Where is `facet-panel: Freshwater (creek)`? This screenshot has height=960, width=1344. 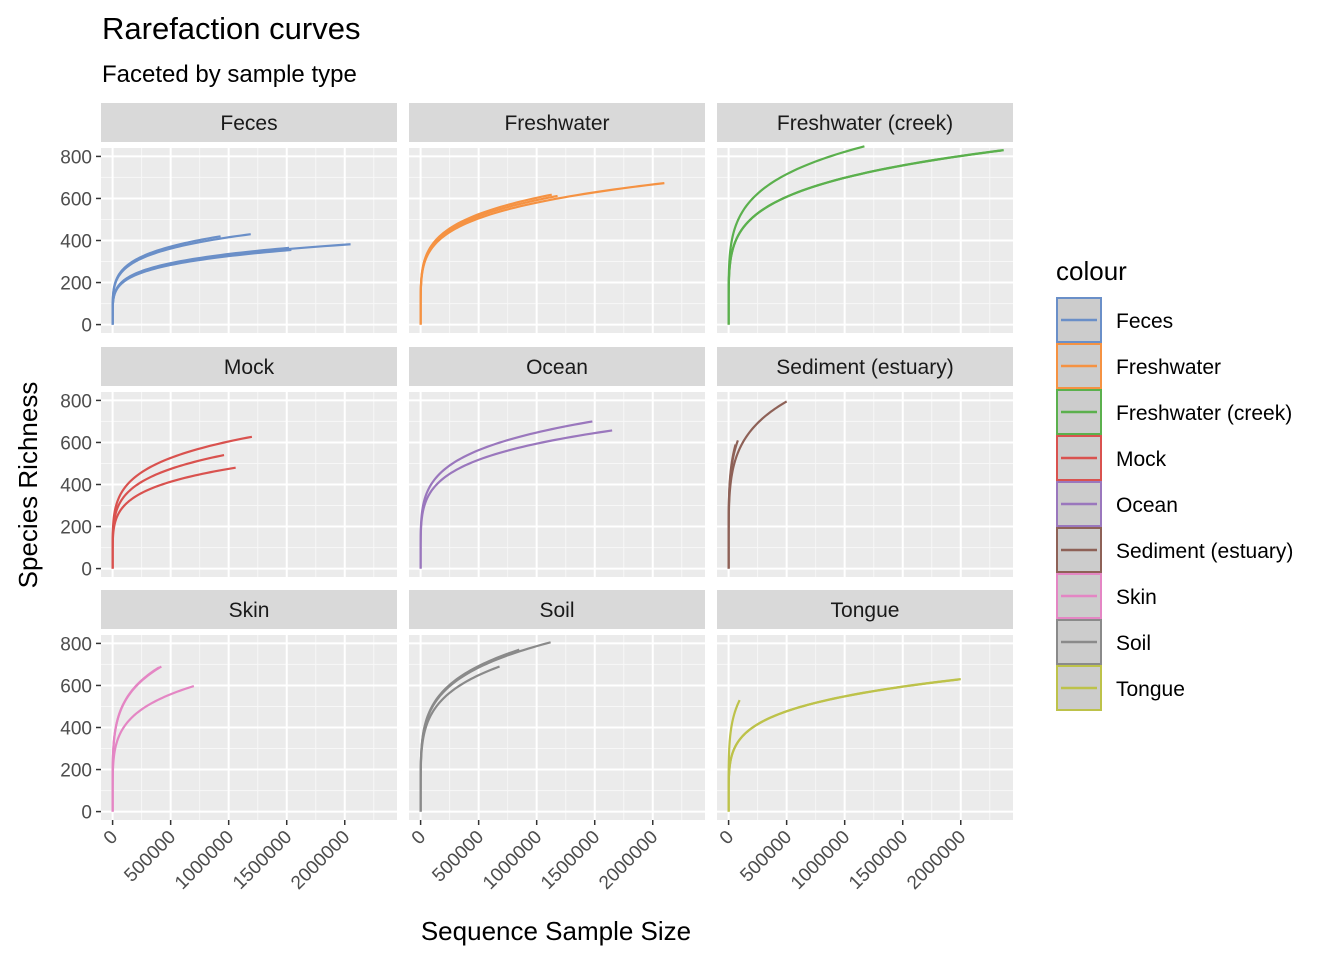
facet-panel: Freshwater (creek) is located at coordinates (865, 218).